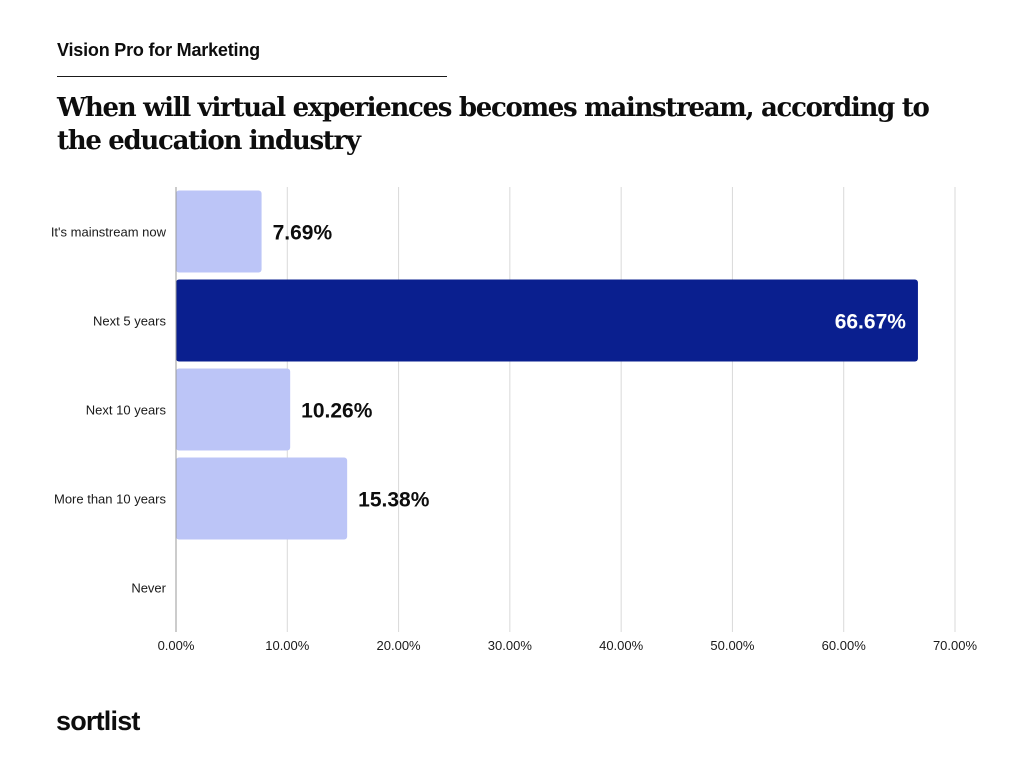  Describe the element at coordinates (621, 645) in the screenshot. I see `x-tick-label: 40.00%` at that location.